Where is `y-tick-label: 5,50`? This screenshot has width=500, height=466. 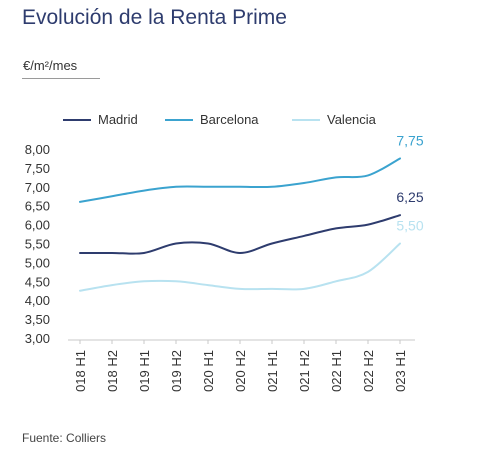 y-tick-label: 5,50 is located at coordinates (37, 244).